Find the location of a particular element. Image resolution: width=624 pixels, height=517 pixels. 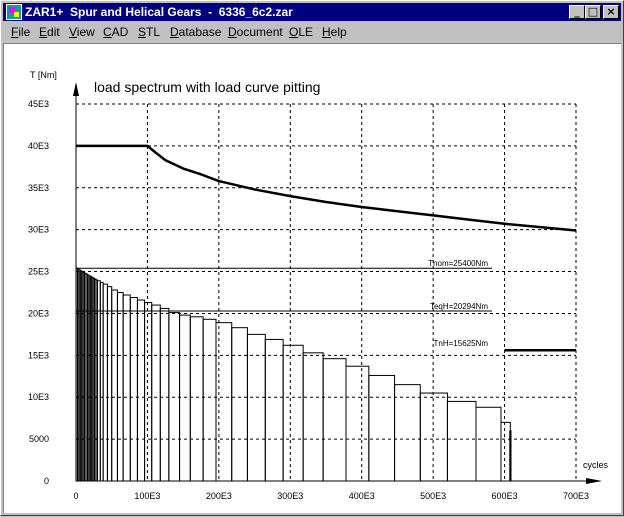

menu-ole-accel: O is located at coordinates (294, 32).